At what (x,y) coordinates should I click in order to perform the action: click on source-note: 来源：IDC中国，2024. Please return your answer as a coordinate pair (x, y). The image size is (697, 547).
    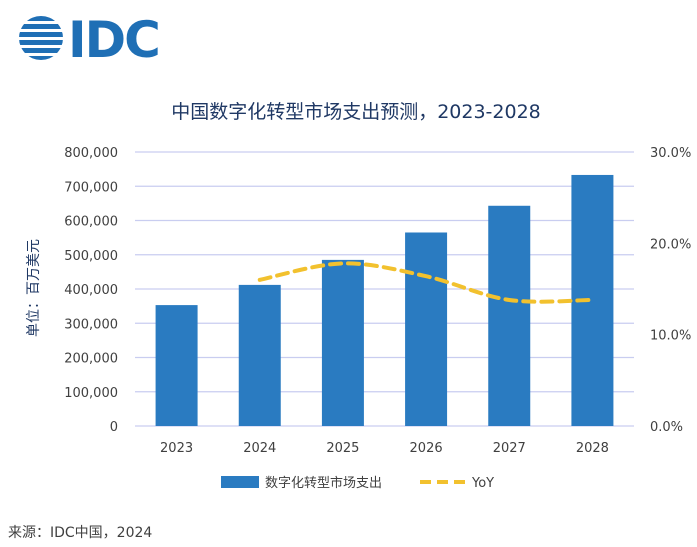
    Looking at the image, I should click on (80, 533).